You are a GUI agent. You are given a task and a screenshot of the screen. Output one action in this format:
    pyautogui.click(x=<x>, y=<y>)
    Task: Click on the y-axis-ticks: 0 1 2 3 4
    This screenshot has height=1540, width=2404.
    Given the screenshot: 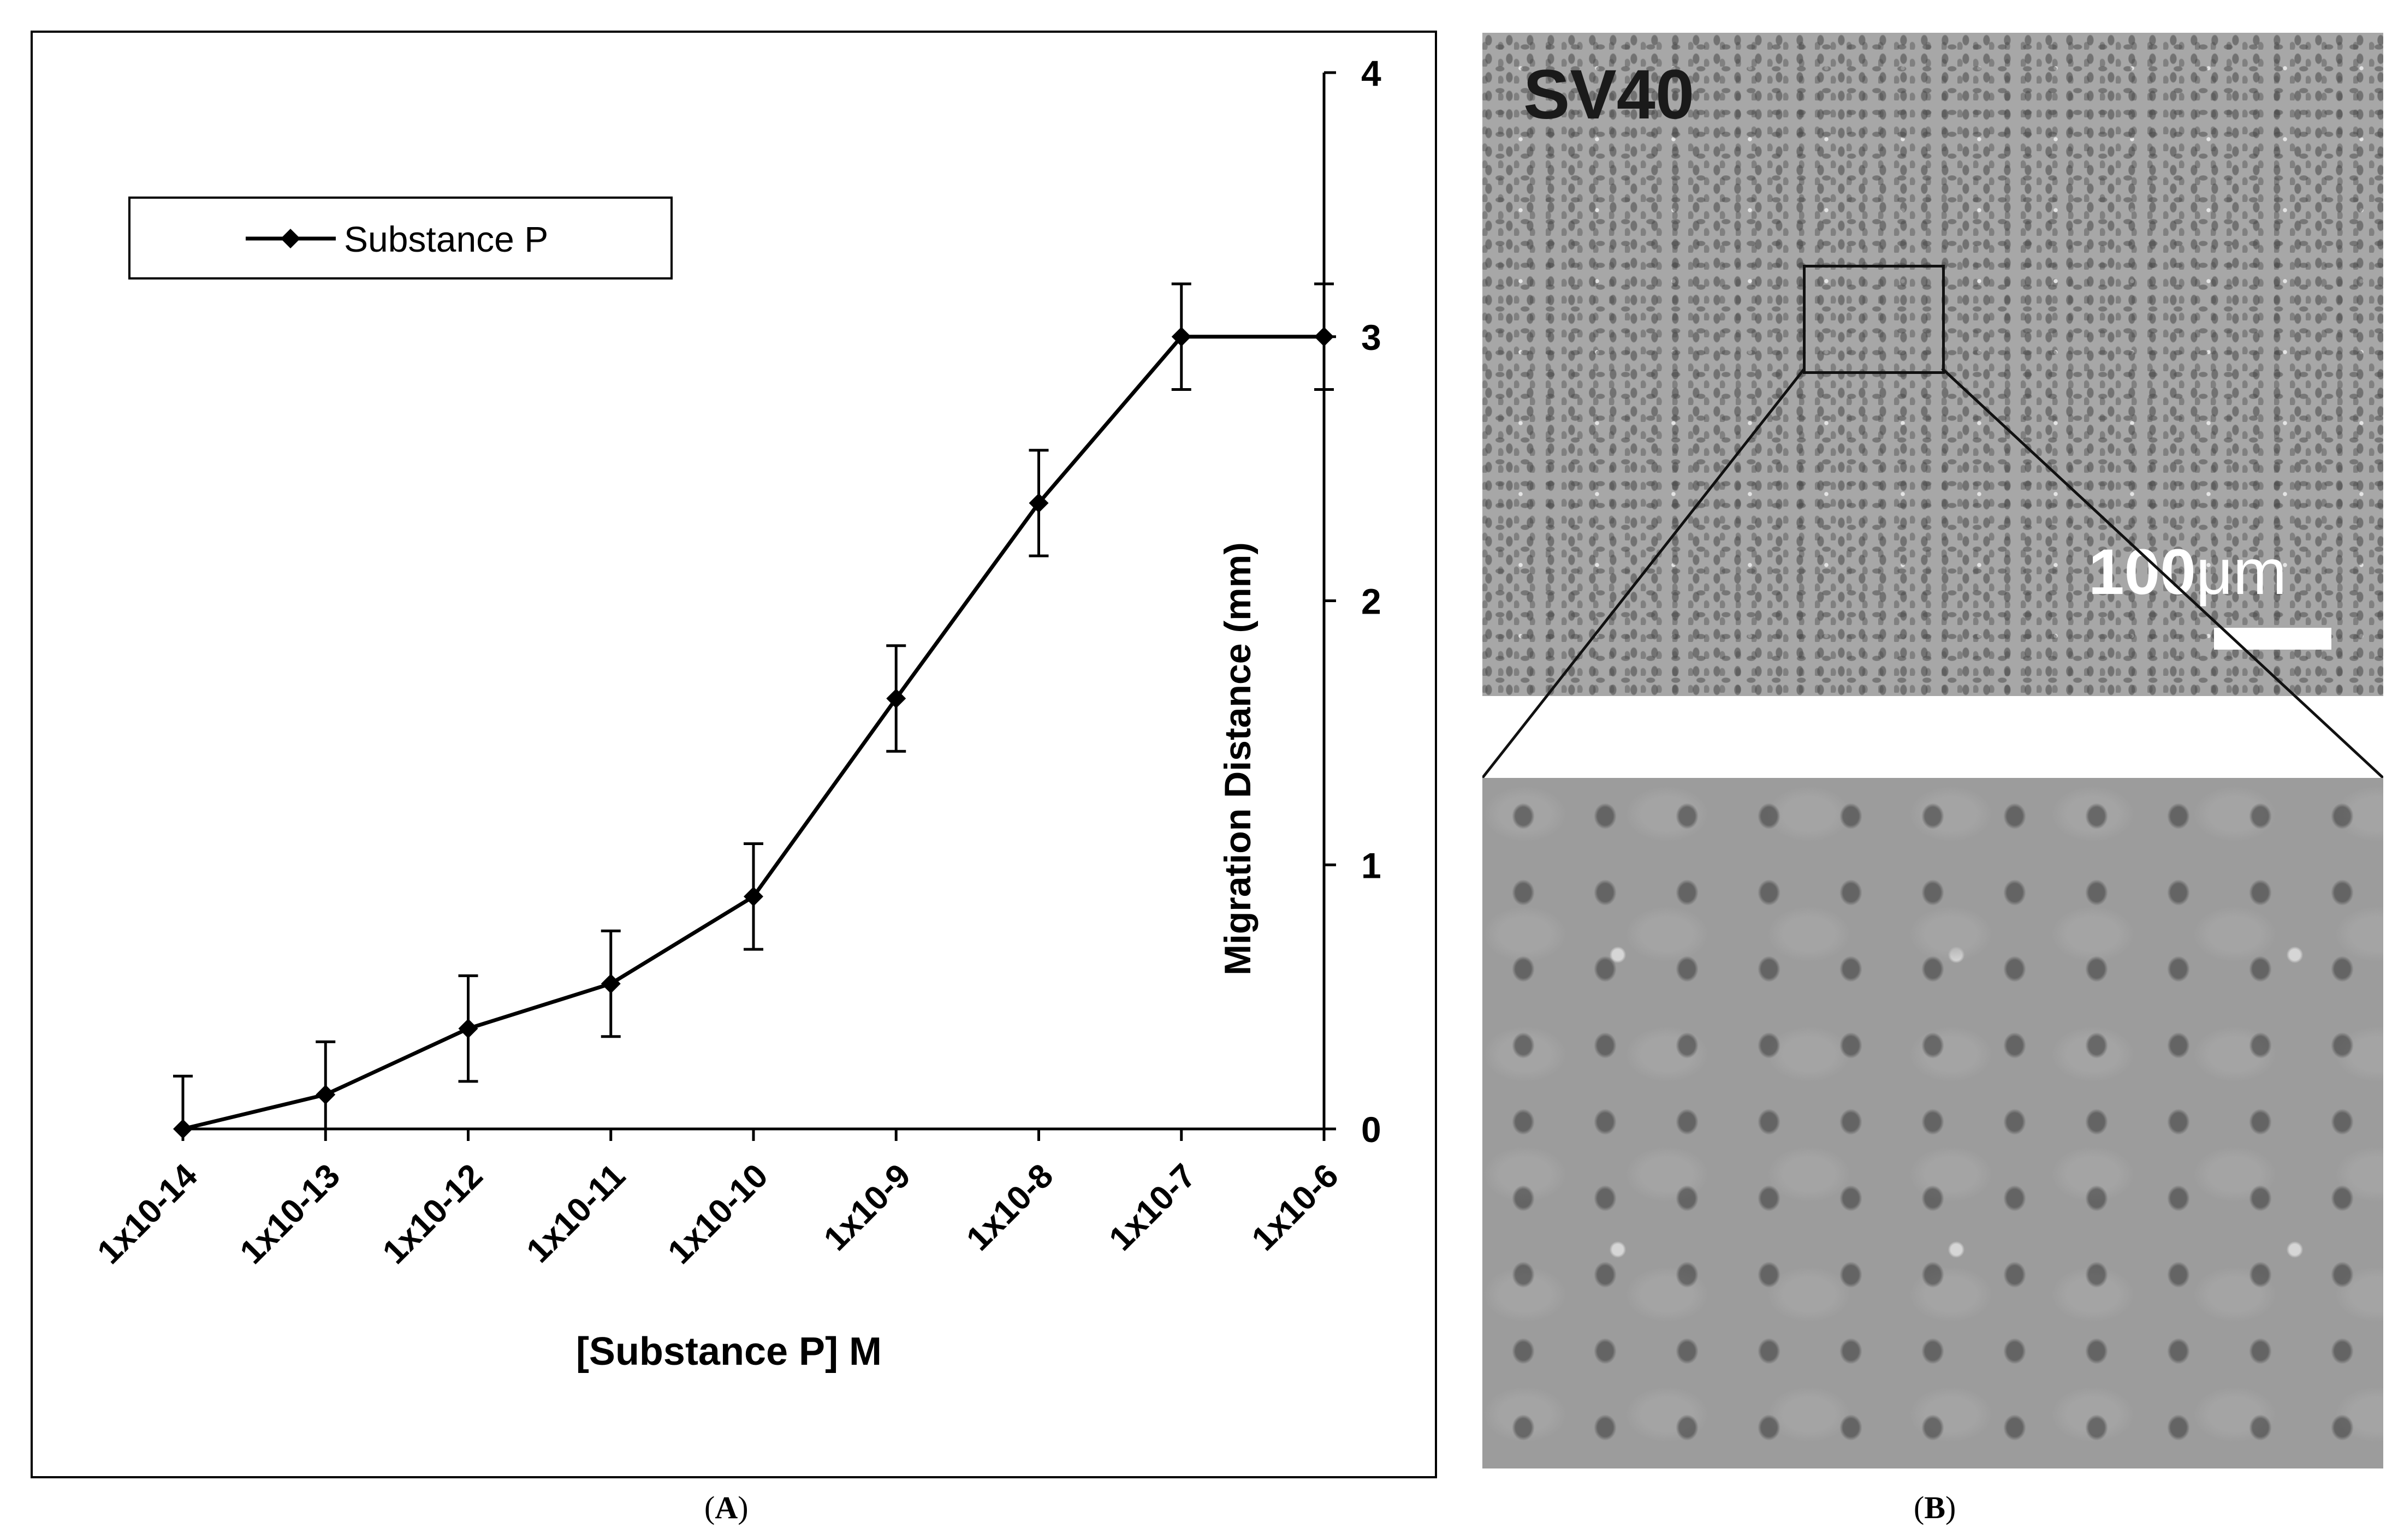 What is the action you would take?
    pyautogui.click(x=1352, y=602)
    